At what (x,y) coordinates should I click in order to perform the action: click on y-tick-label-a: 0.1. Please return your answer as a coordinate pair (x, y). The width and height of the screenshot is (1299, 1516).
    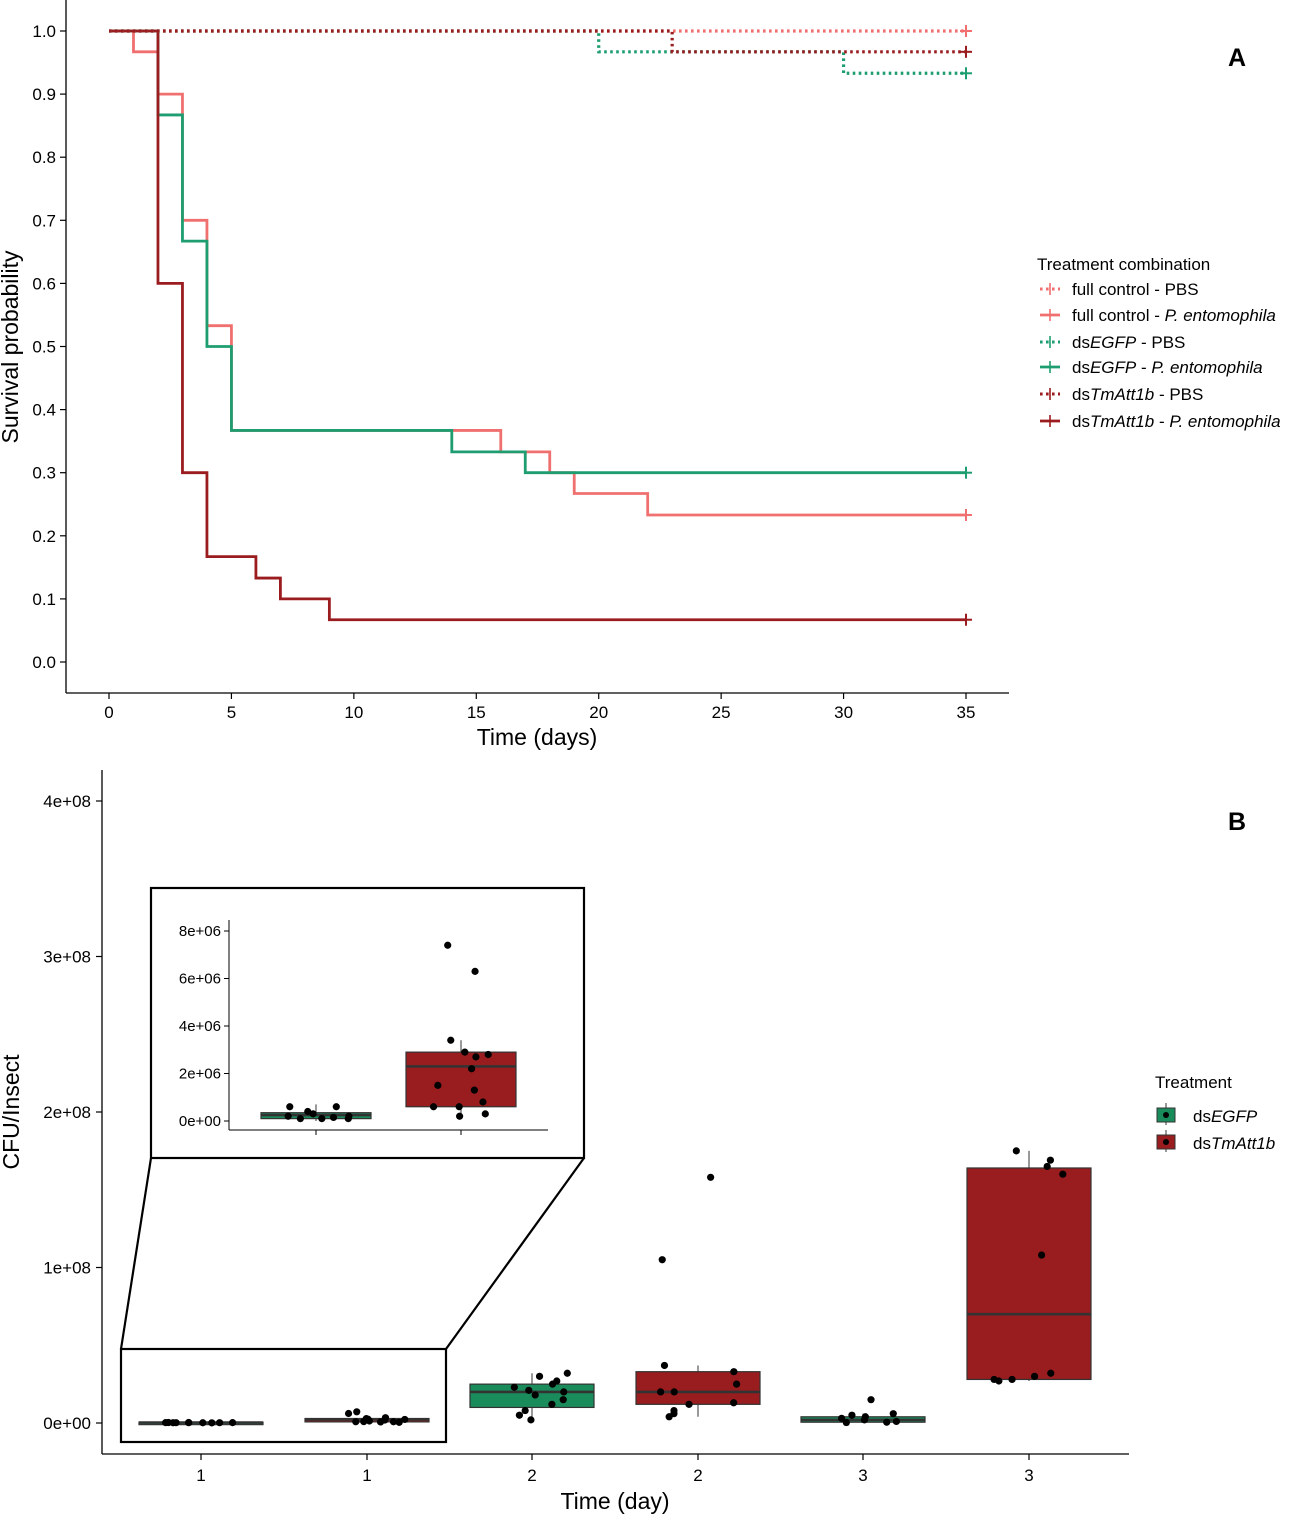
    Looking at the image, I should click on (44, 599).